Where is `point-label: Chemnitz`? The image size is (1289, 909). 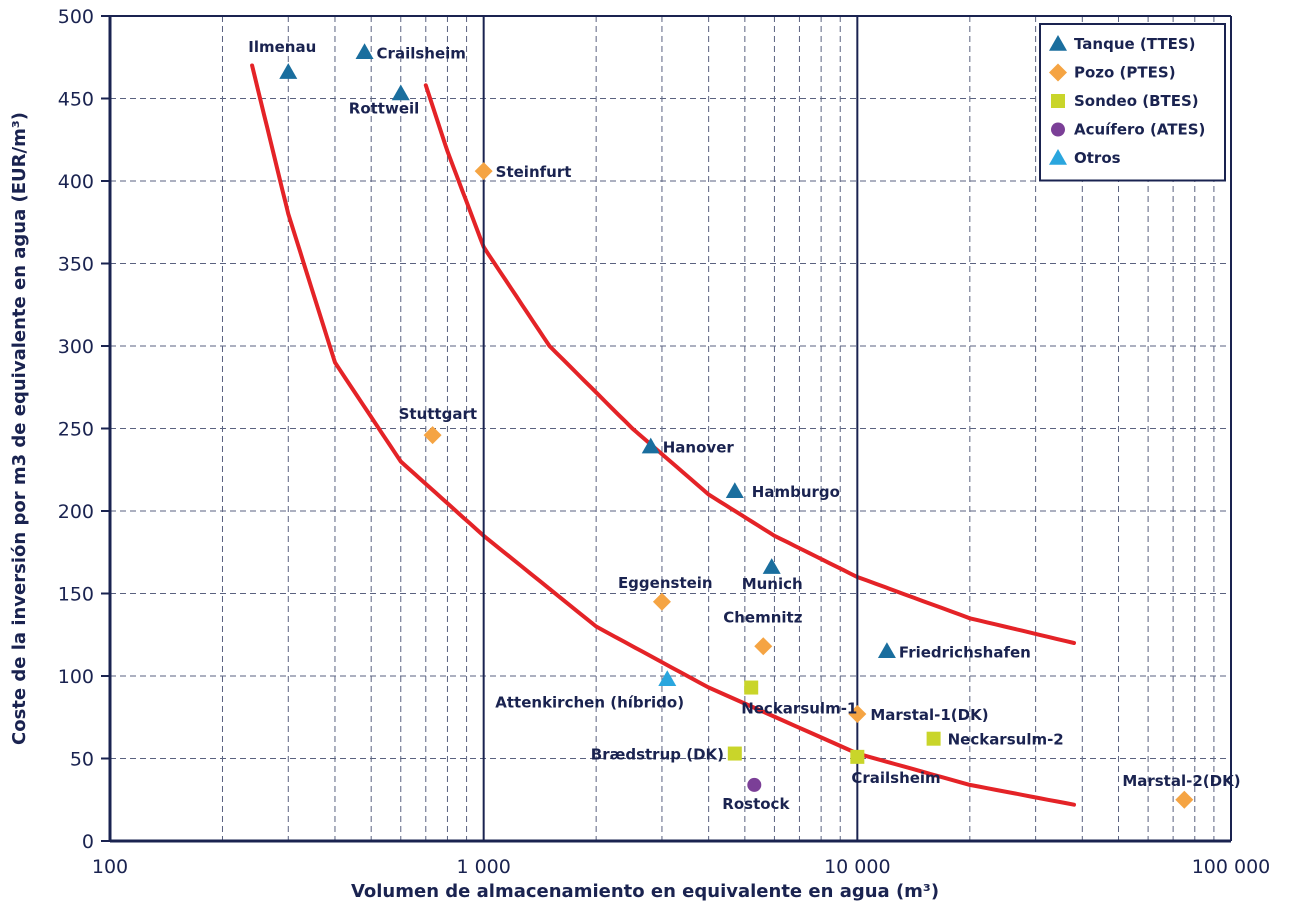
point-label: Chemnitz is located at coordinates (762, 617).